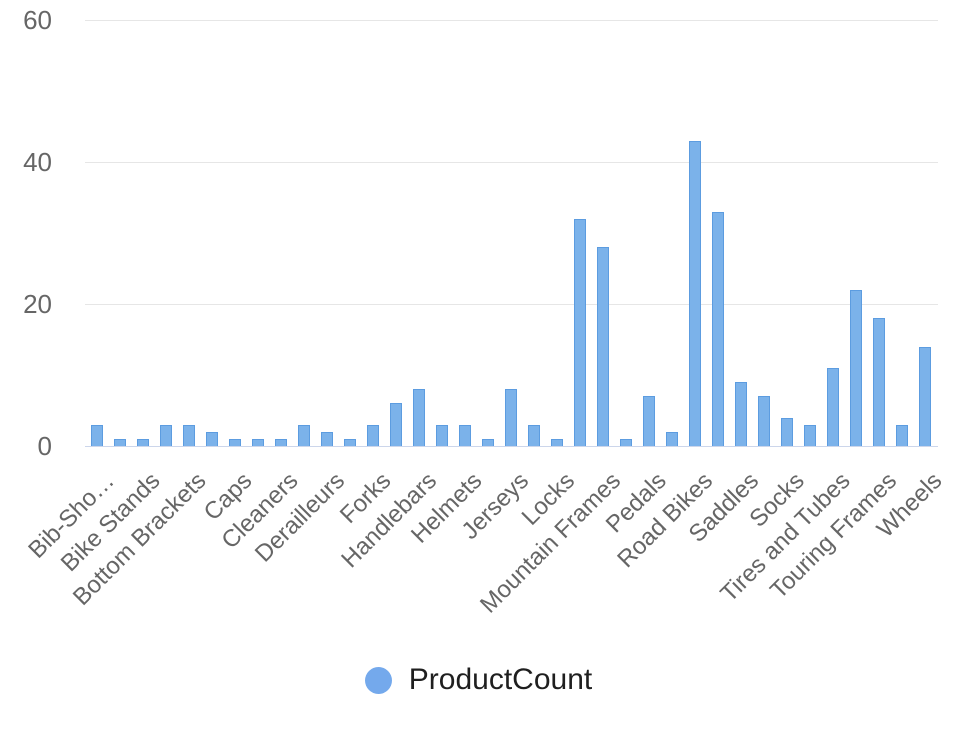 The width and height of the screenshot is (957, 752). What do you see at coordinates (37, 20) in the screenshot?
I see `y-axis-tick-label: 60` at bounding box center [37, 20].